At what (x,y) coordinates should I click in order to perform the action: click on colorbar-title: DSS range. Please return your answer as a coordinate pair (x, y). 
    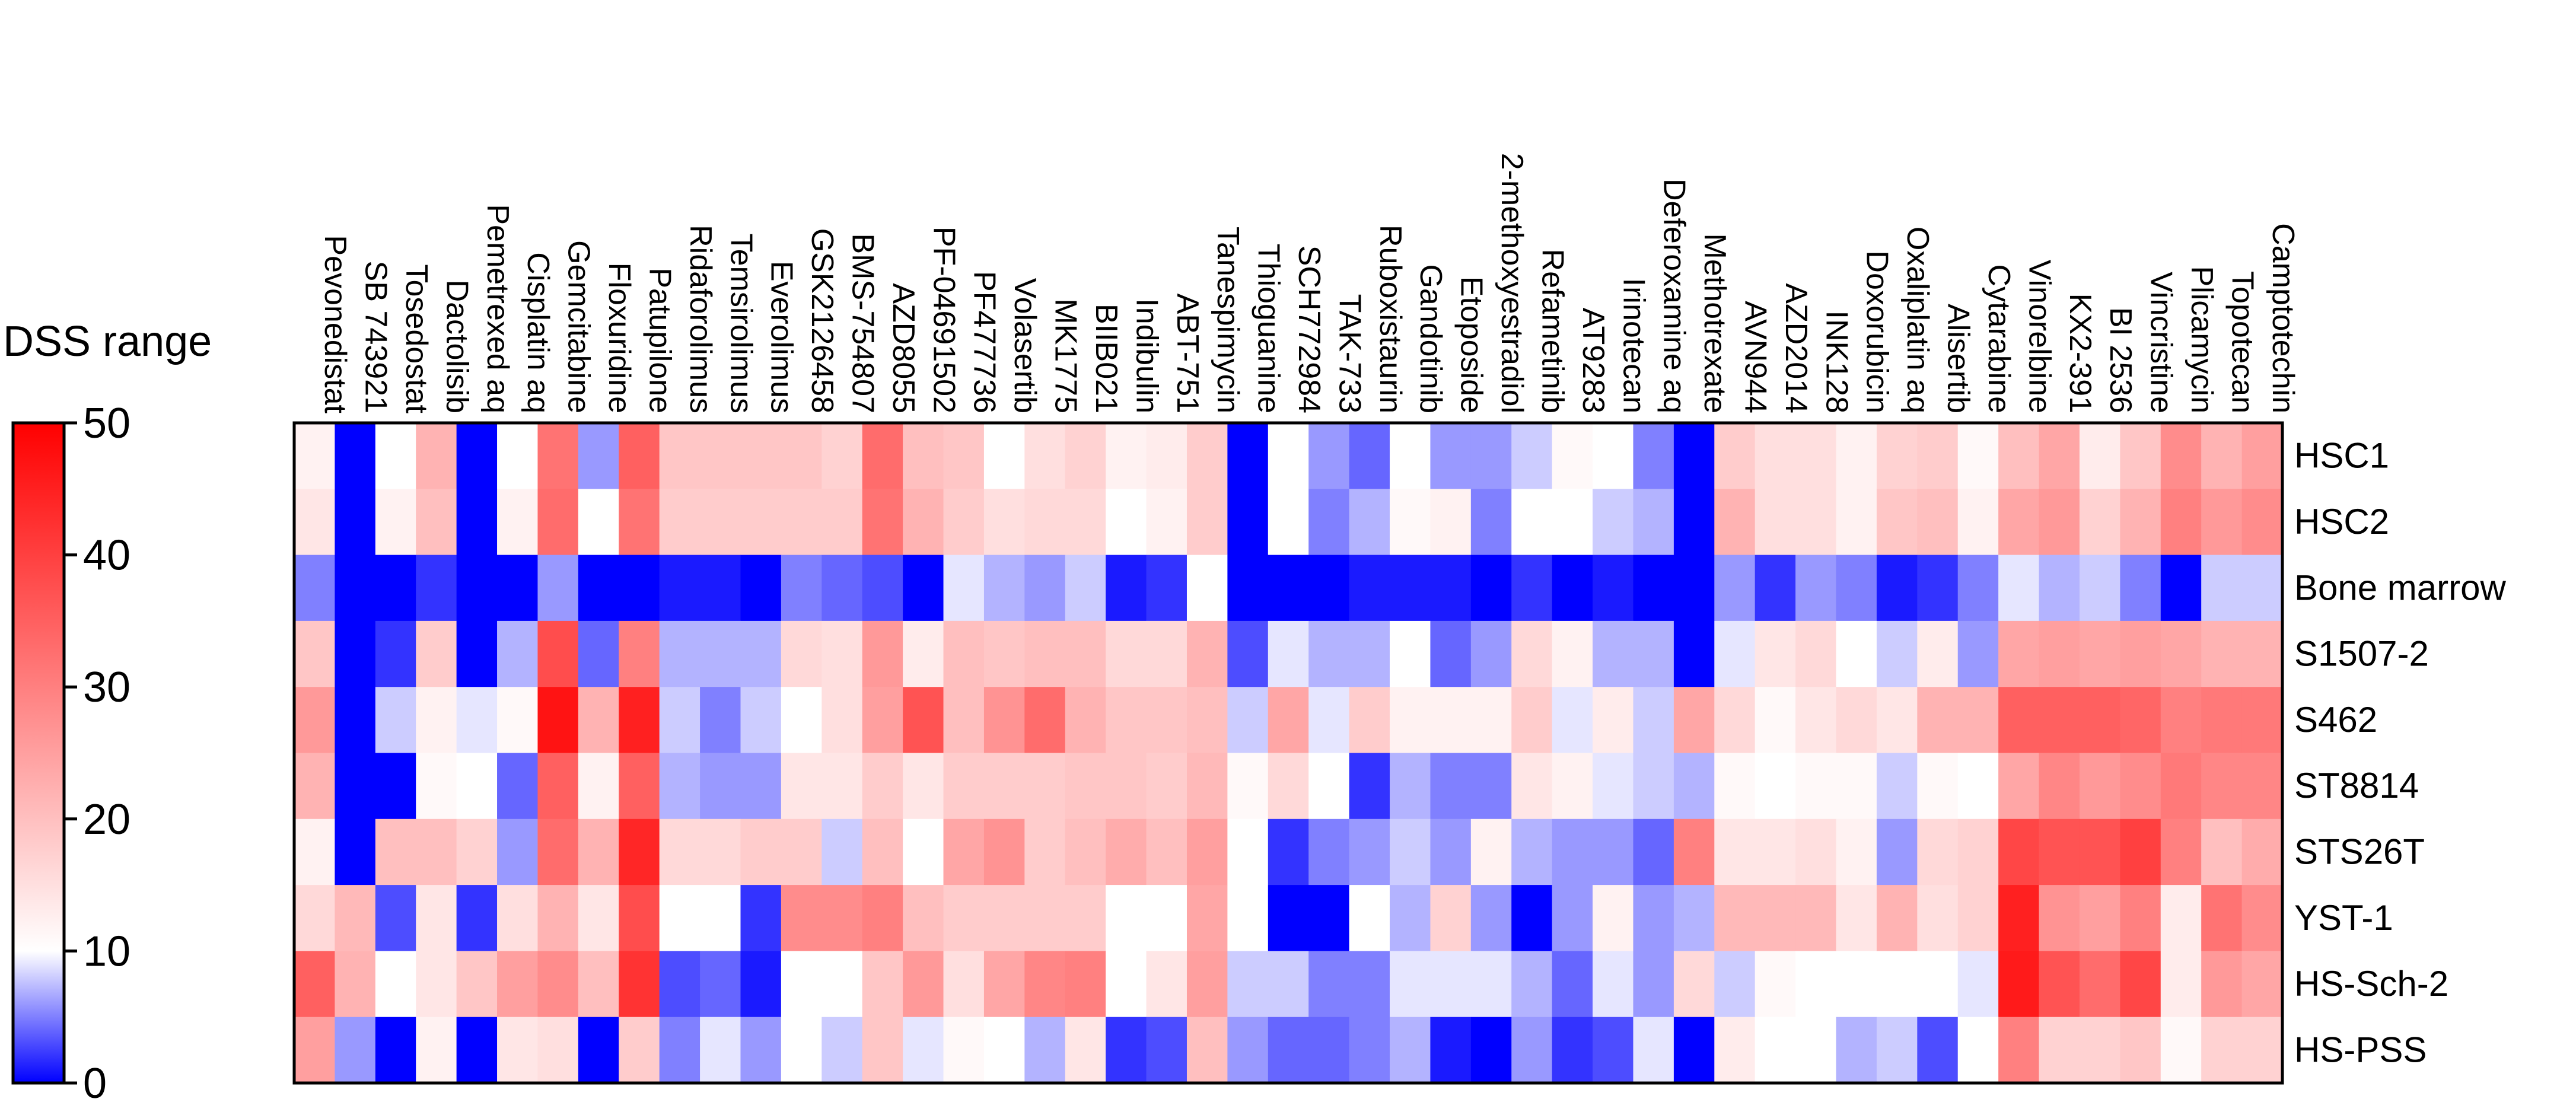
    Looking at the image, I should click on (107, 341).